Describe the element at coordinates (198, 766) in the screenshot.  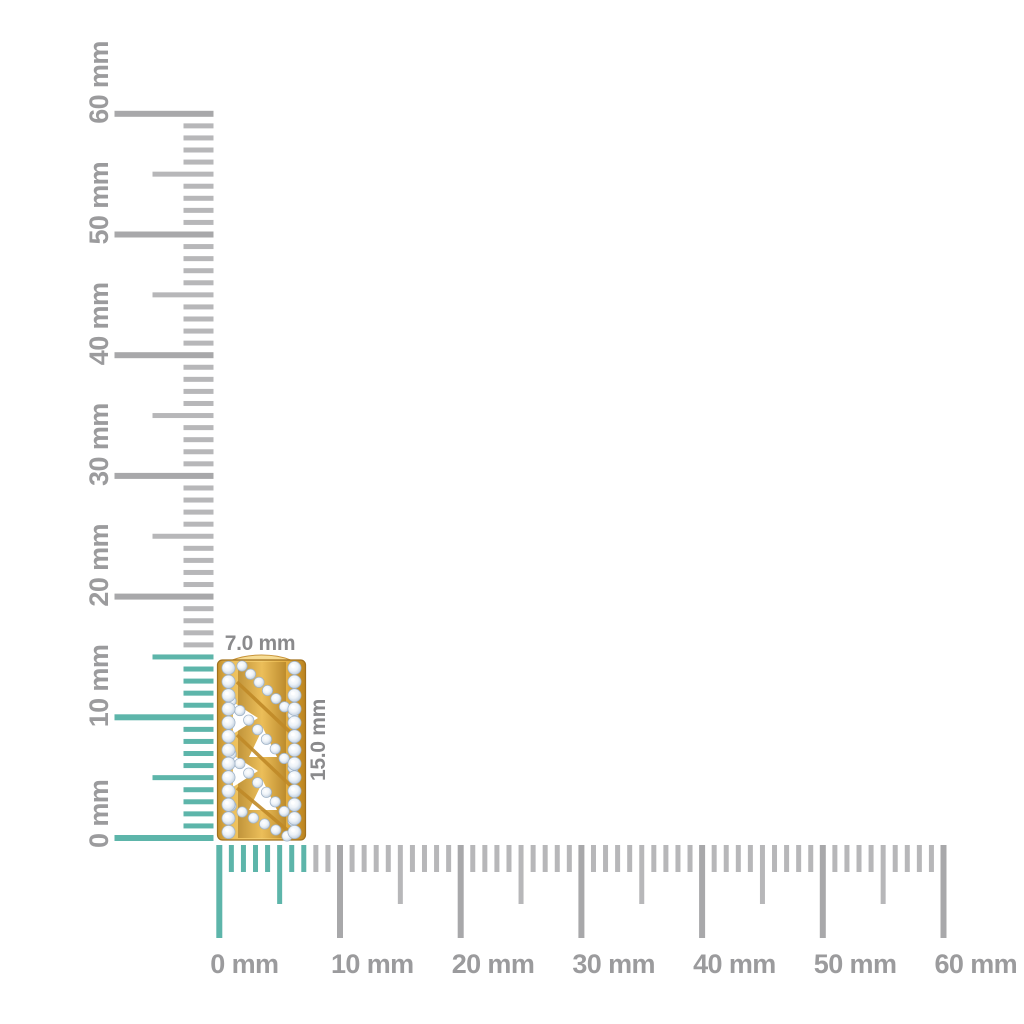
I see `v-tick-6mm` at that location.